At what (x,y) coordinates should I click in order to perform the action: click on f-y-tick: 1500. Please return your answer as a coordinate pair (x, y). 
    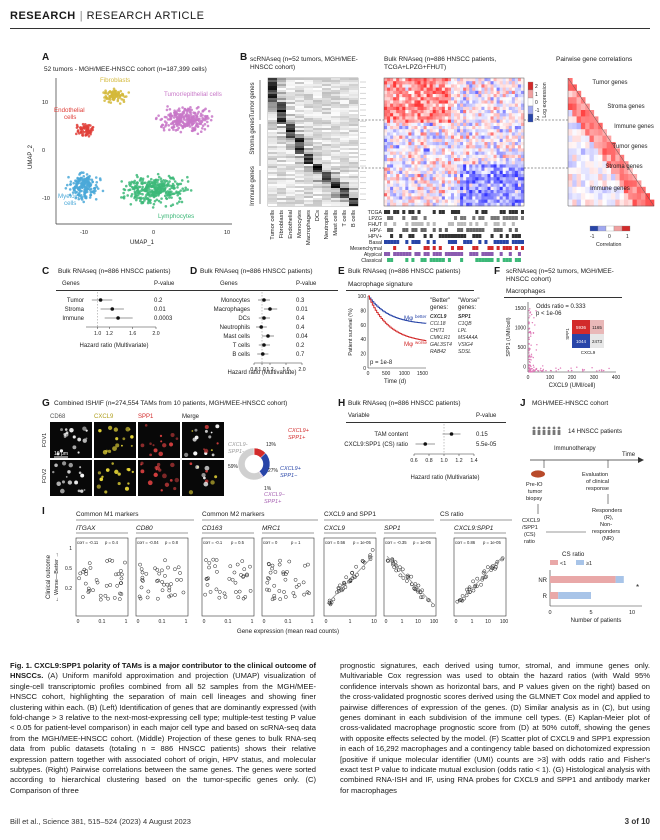
    Looking at the image, I should click on (520, 309).